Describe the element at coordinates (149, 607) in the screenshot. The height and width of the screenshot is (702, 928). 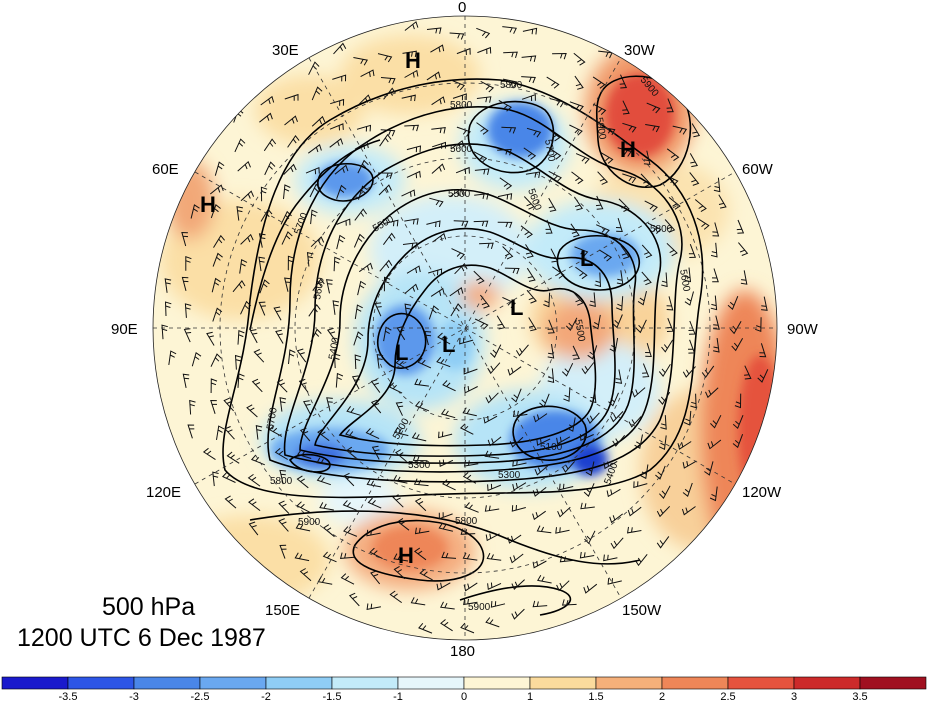
I see `map-title-level: 500 hPa` at that location.